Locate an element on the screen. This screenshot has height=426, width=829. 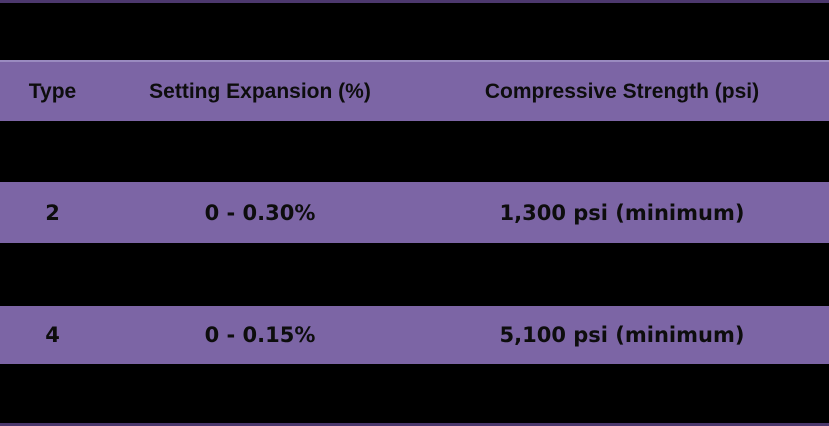
cell-compressive-strength-4: 5,100 psi (minimum) is located at coordinates (622, 335).